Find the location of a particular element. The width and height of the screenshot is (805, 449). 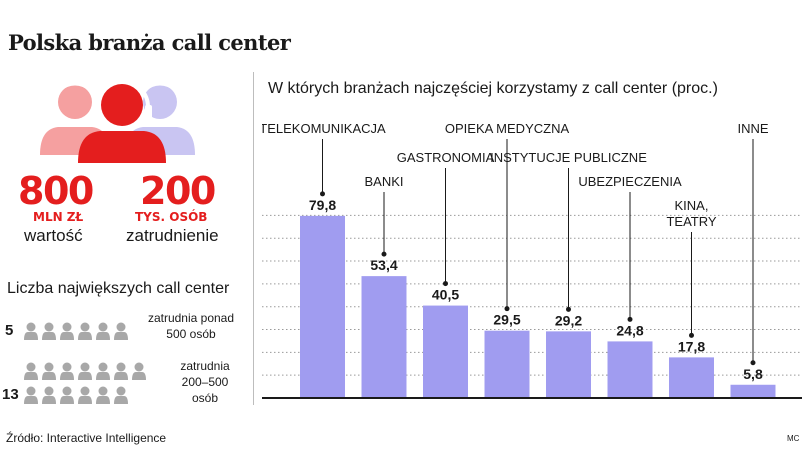

category-label: INSTYTUCJE PUBLICZNE is located at coordinates (568, 157).